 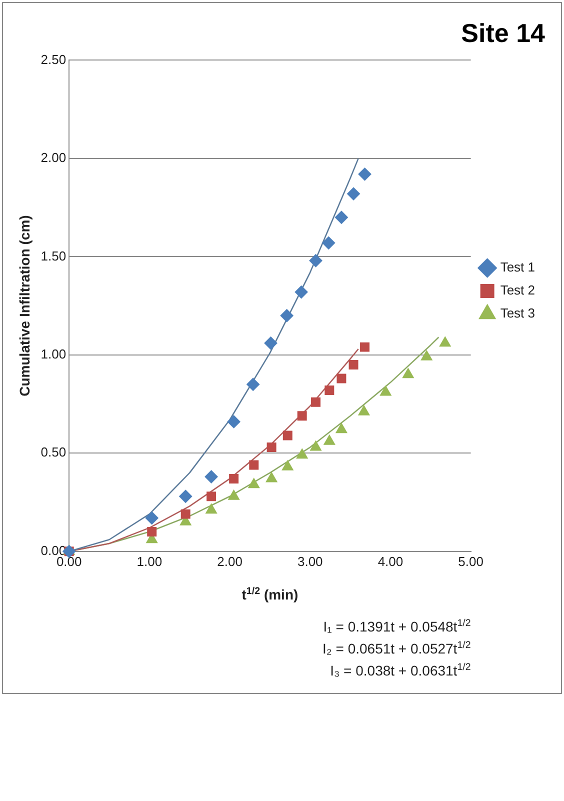 What do you see at coordinates (53, 256) in the screenshot?
I see `y-tick-label: 1.50` at bounding box center [53, 256].